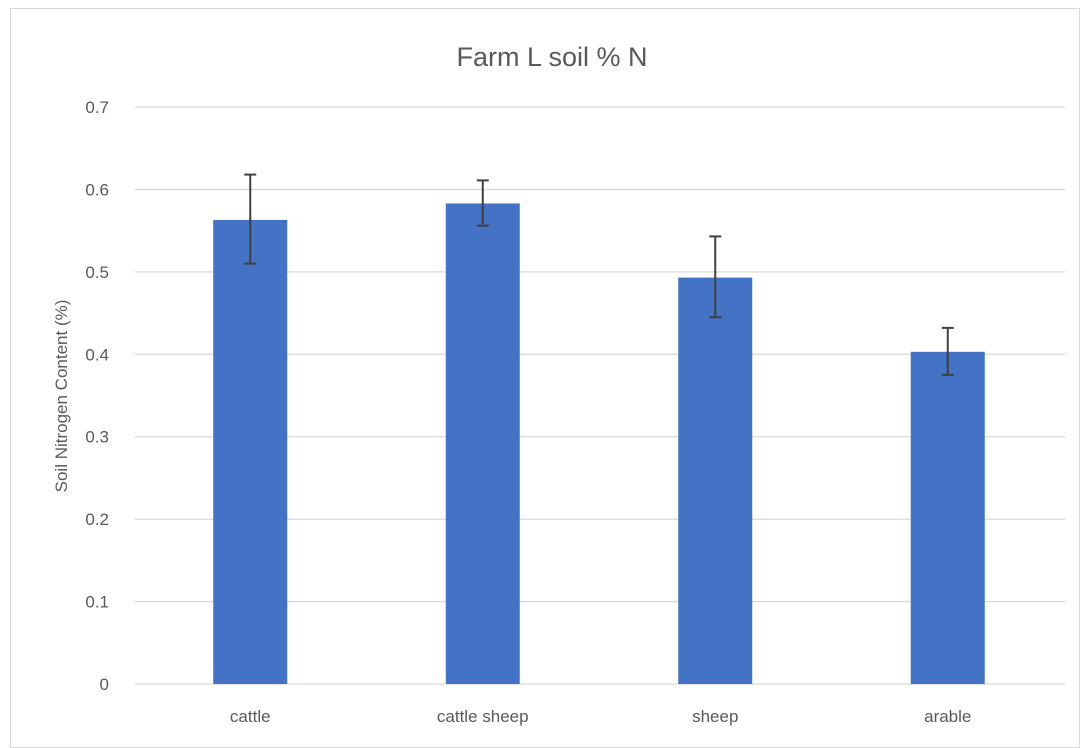 This screenshot has width=1085, height=748. Describe the element at coordinates (482, 203) in the screenshot. I see `error-bar-cattle-sheep` at that location.